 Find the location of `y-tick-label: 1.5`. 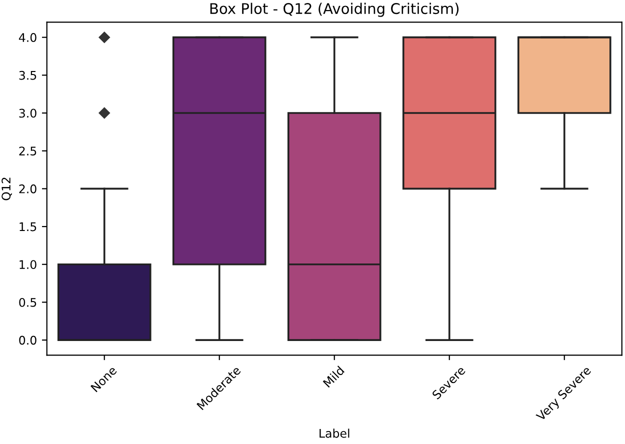

y-tick-label: 1.5 is located at coordinates (28, 227).